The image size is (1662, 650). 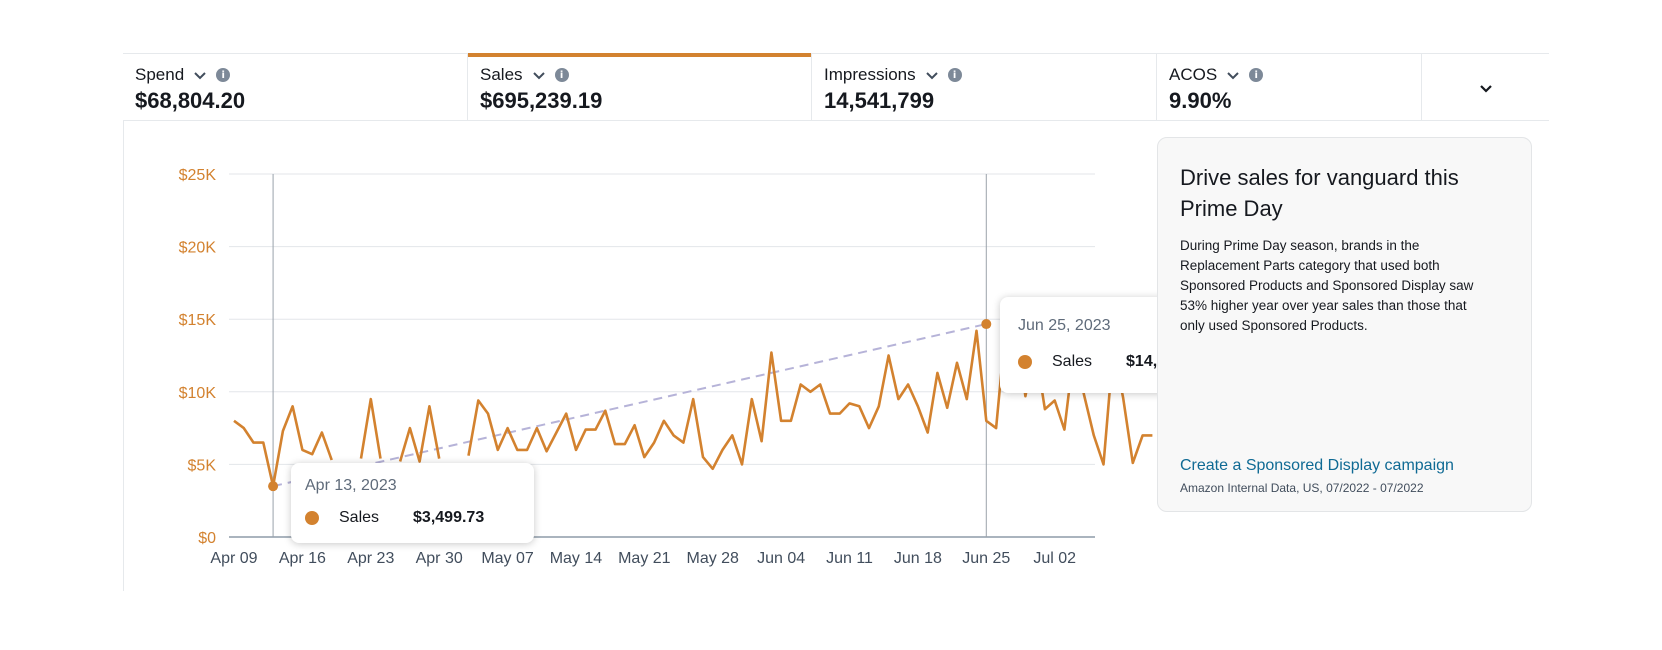 I want to click on metric-tab-acos: ACOS i 9.90%, so click(x=1289, y=87).